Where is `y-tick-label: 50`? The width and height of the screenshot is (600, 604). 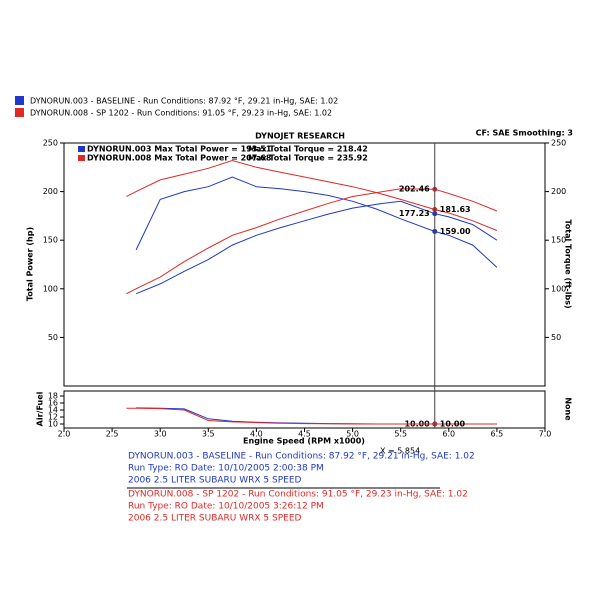 y-tick-label: 50 is located at coordinates (53, 337).